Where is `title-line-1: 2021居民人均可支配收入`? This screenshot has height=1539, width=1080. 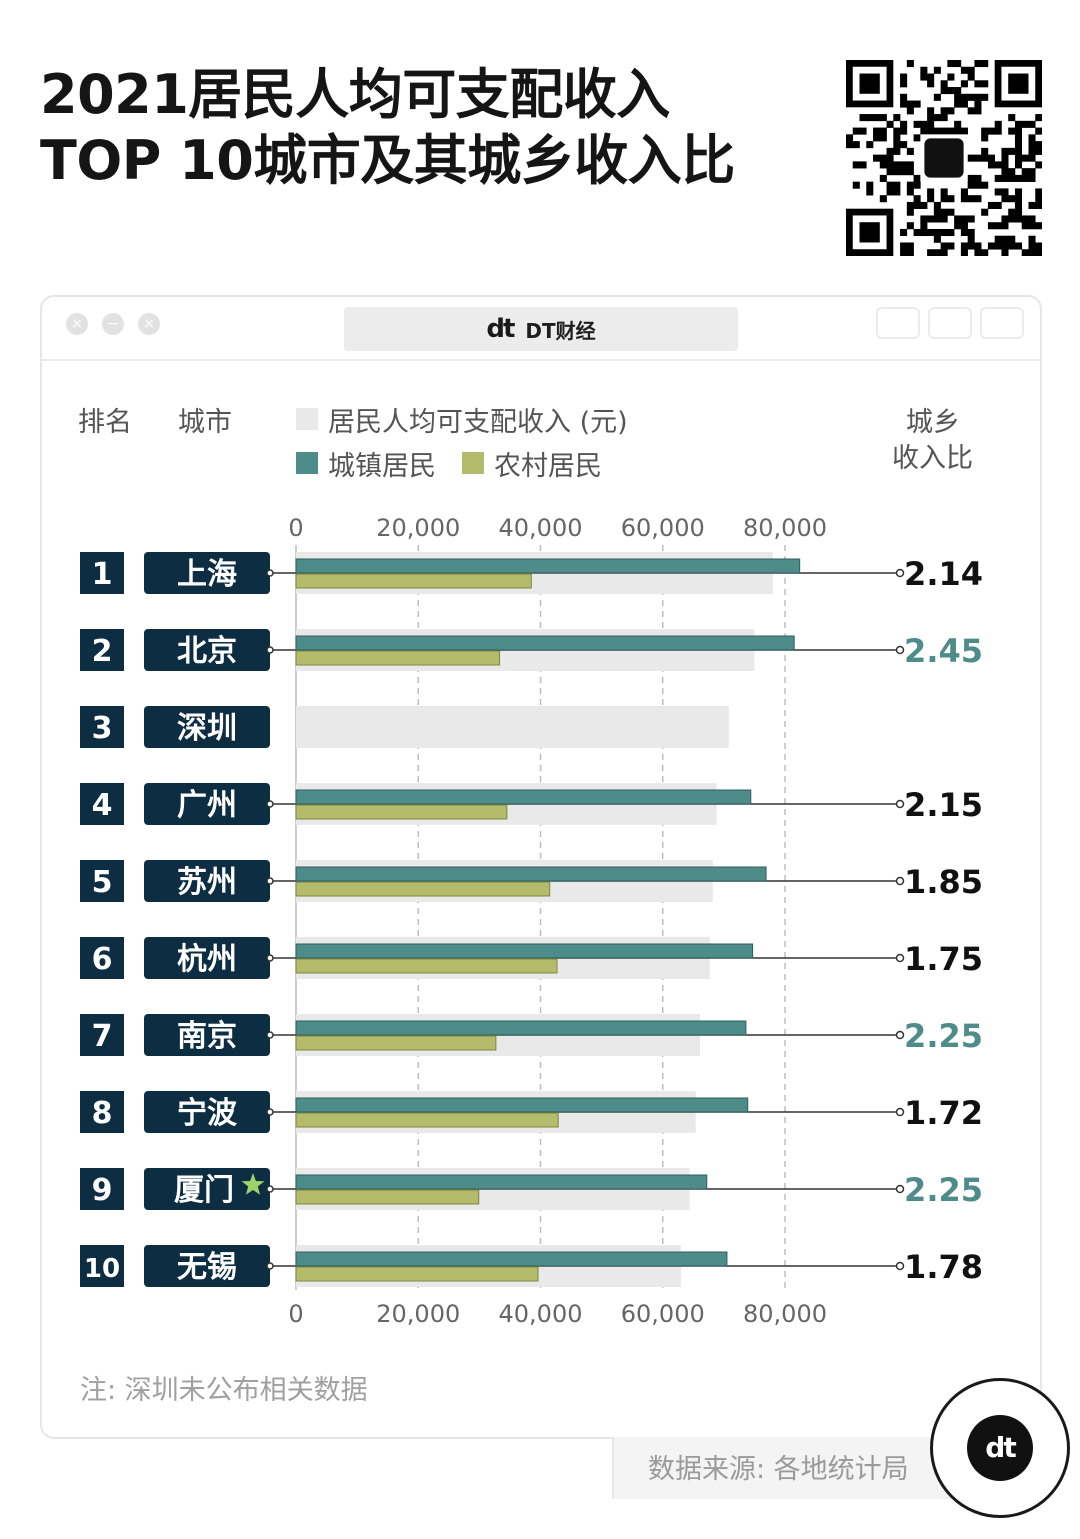
title-line-1: 2021居民人均可支配收入 is located at coordinates (355, 94).